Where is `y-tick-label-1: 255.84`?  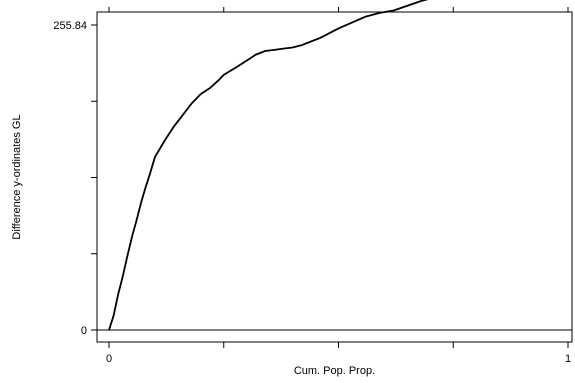 y-tick-label-1: 255.84 is located at coordinates (70, 26).